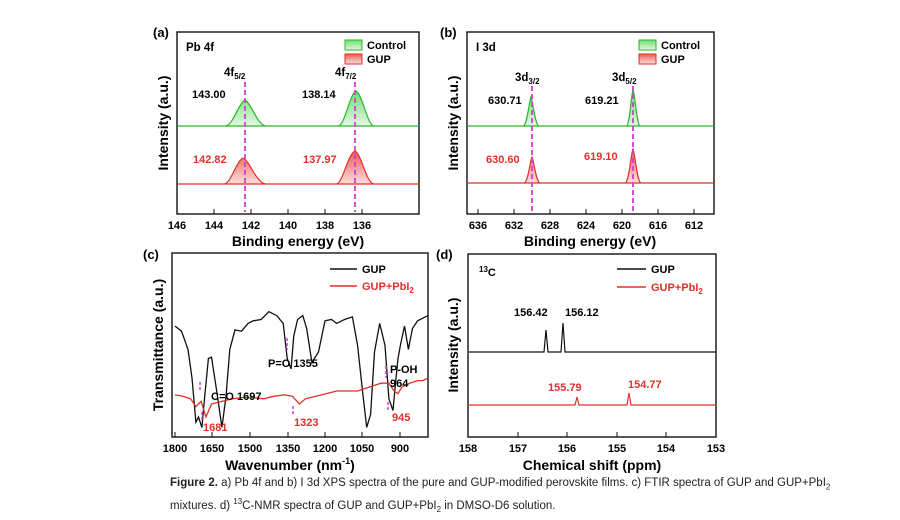 Image resolution: width=900 pixels, height=520 pixels. Describe the element at coordinates (582, 313) in the screenshot. I see `nmr-value-2: 156.12` at that location.